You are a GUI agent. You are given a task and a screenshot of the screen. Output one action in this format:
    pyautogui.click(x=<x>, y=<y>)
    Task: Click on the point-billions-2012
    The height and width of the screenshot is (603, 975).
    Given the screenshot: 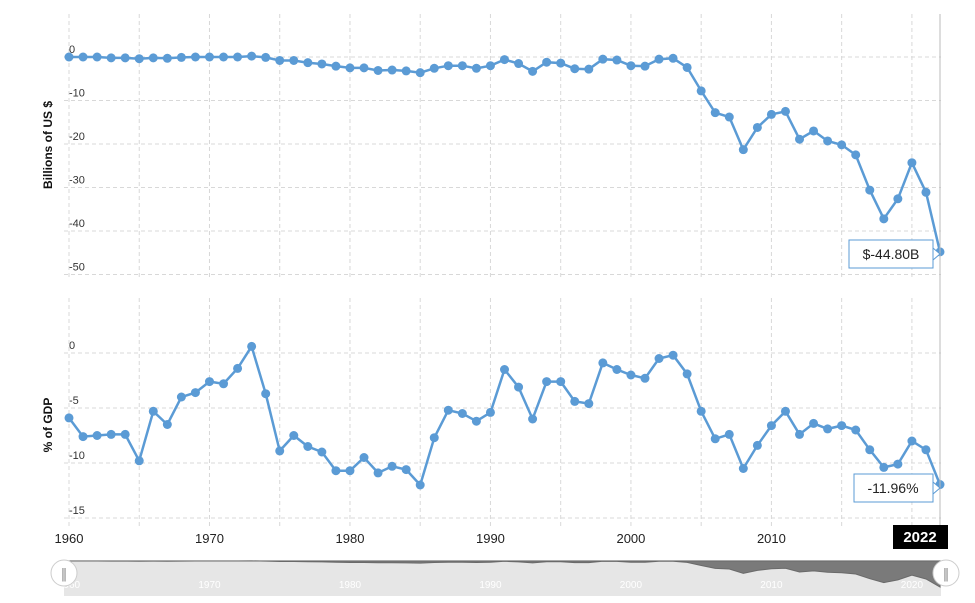 What is the action you would take?
    pyautogui.click(x=800, y=139)
    